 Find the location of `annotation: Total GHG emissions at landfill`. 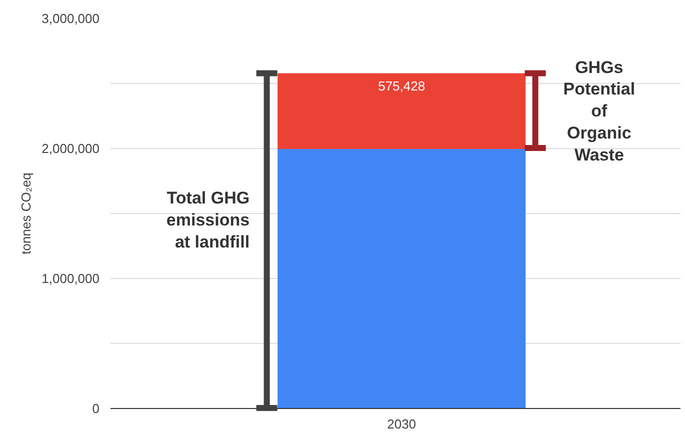

annotation: Total GHG emissions at landfill is located at coordinates (208, 220).